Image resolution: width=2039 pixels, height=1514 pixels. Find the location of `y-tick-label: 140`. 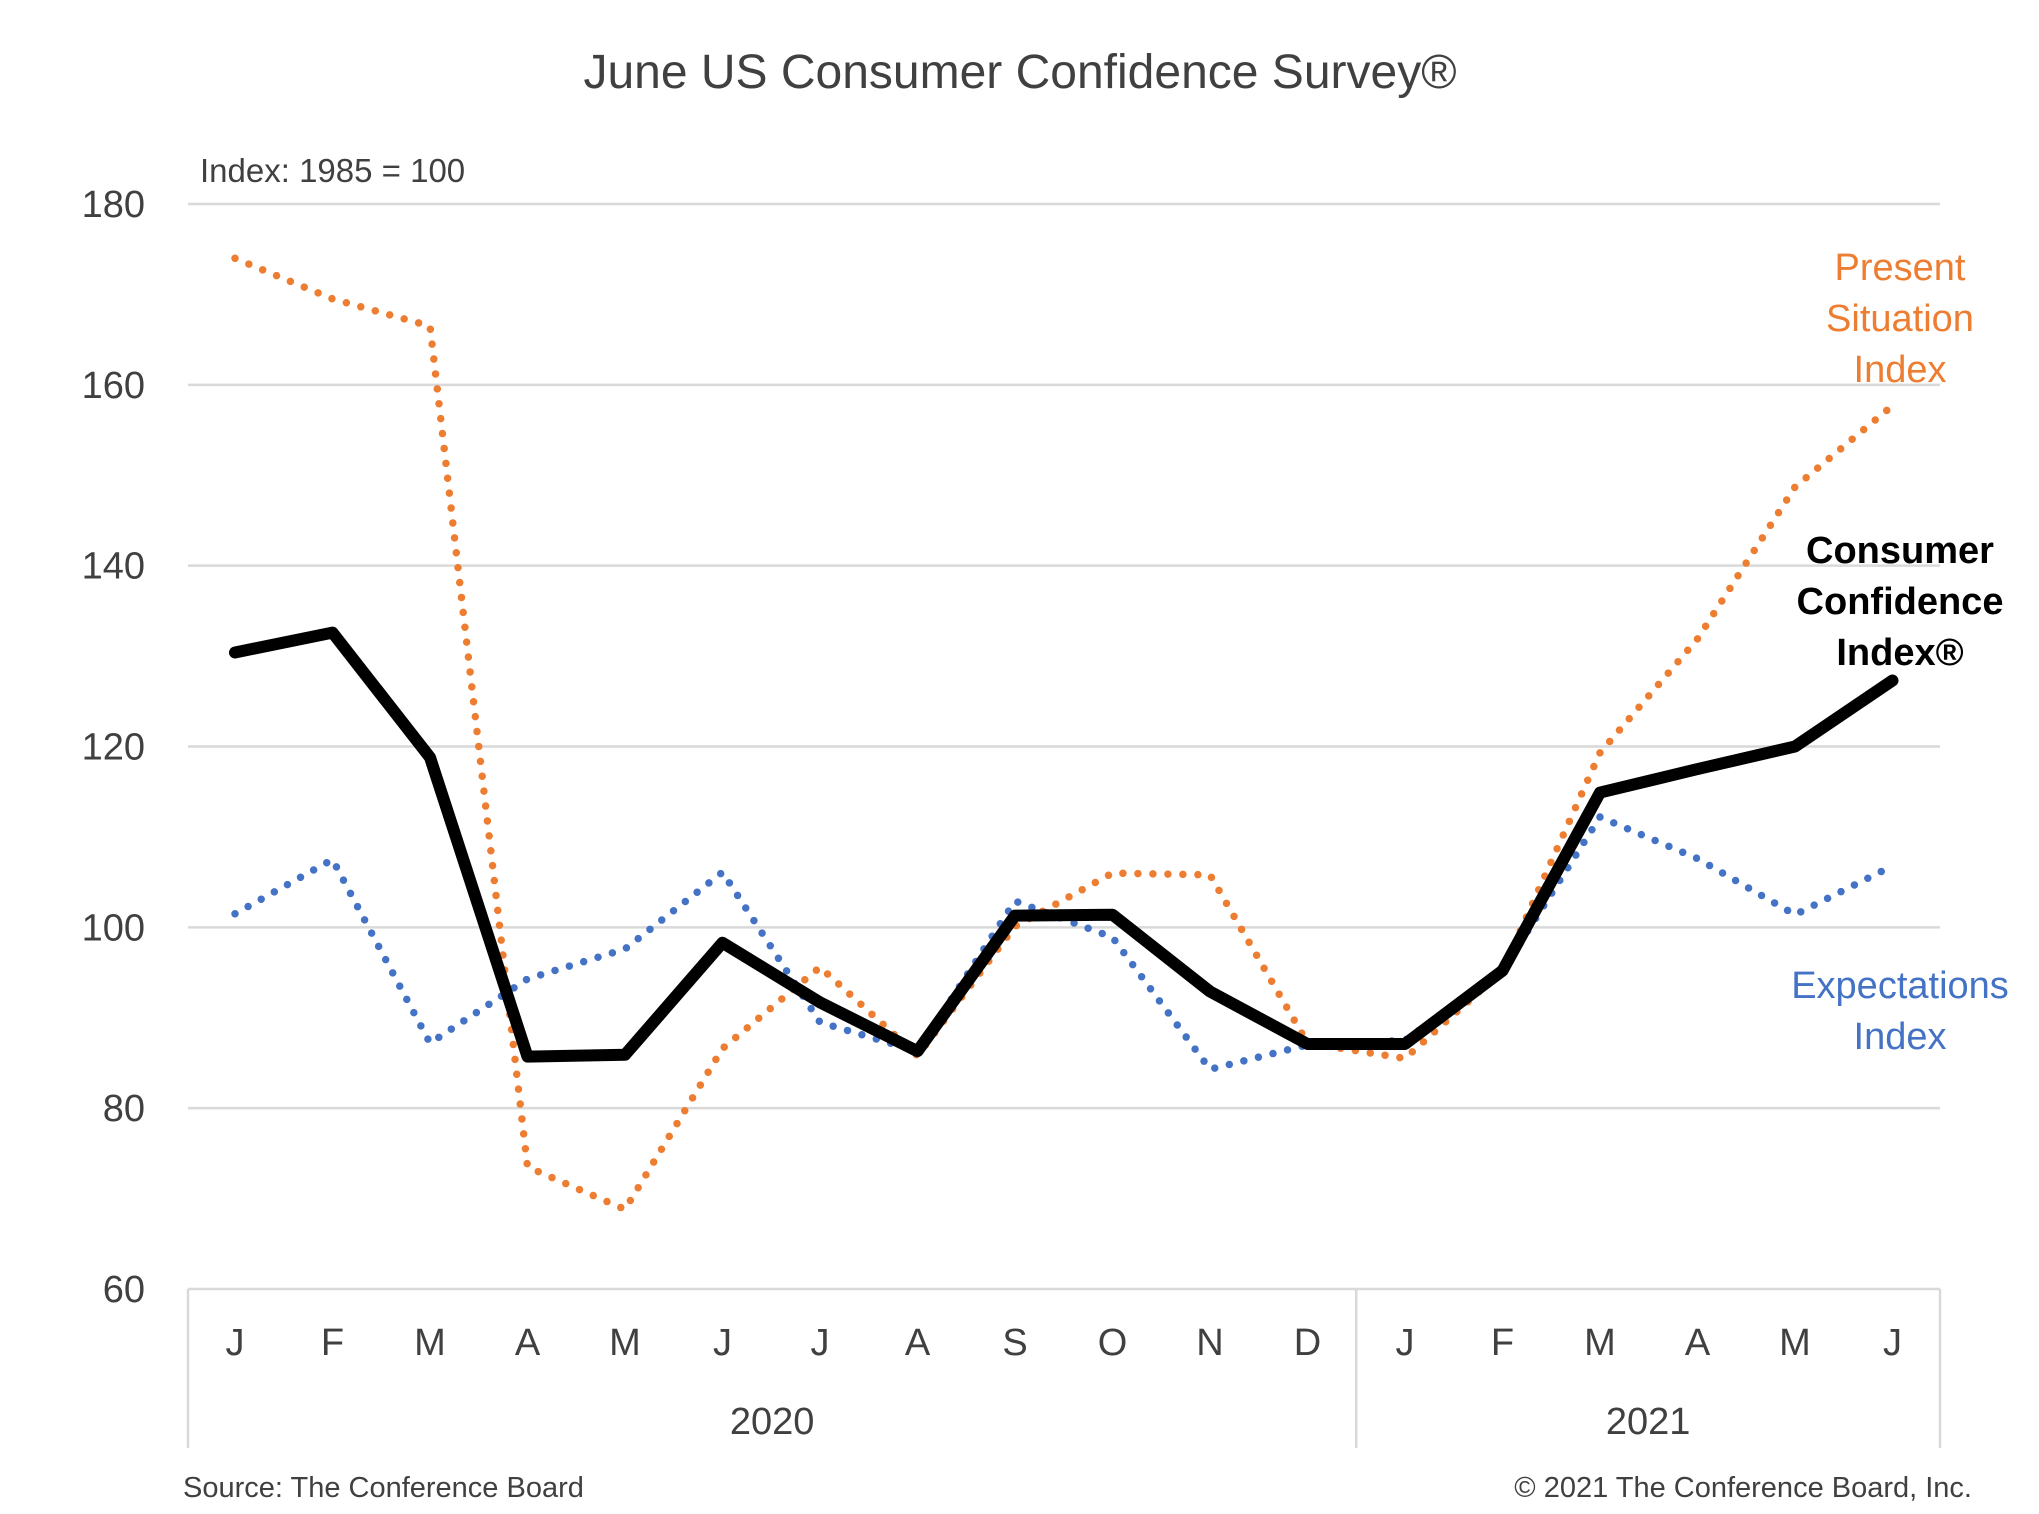

y-tick-label: 140 is located at coordinates (113, 567).